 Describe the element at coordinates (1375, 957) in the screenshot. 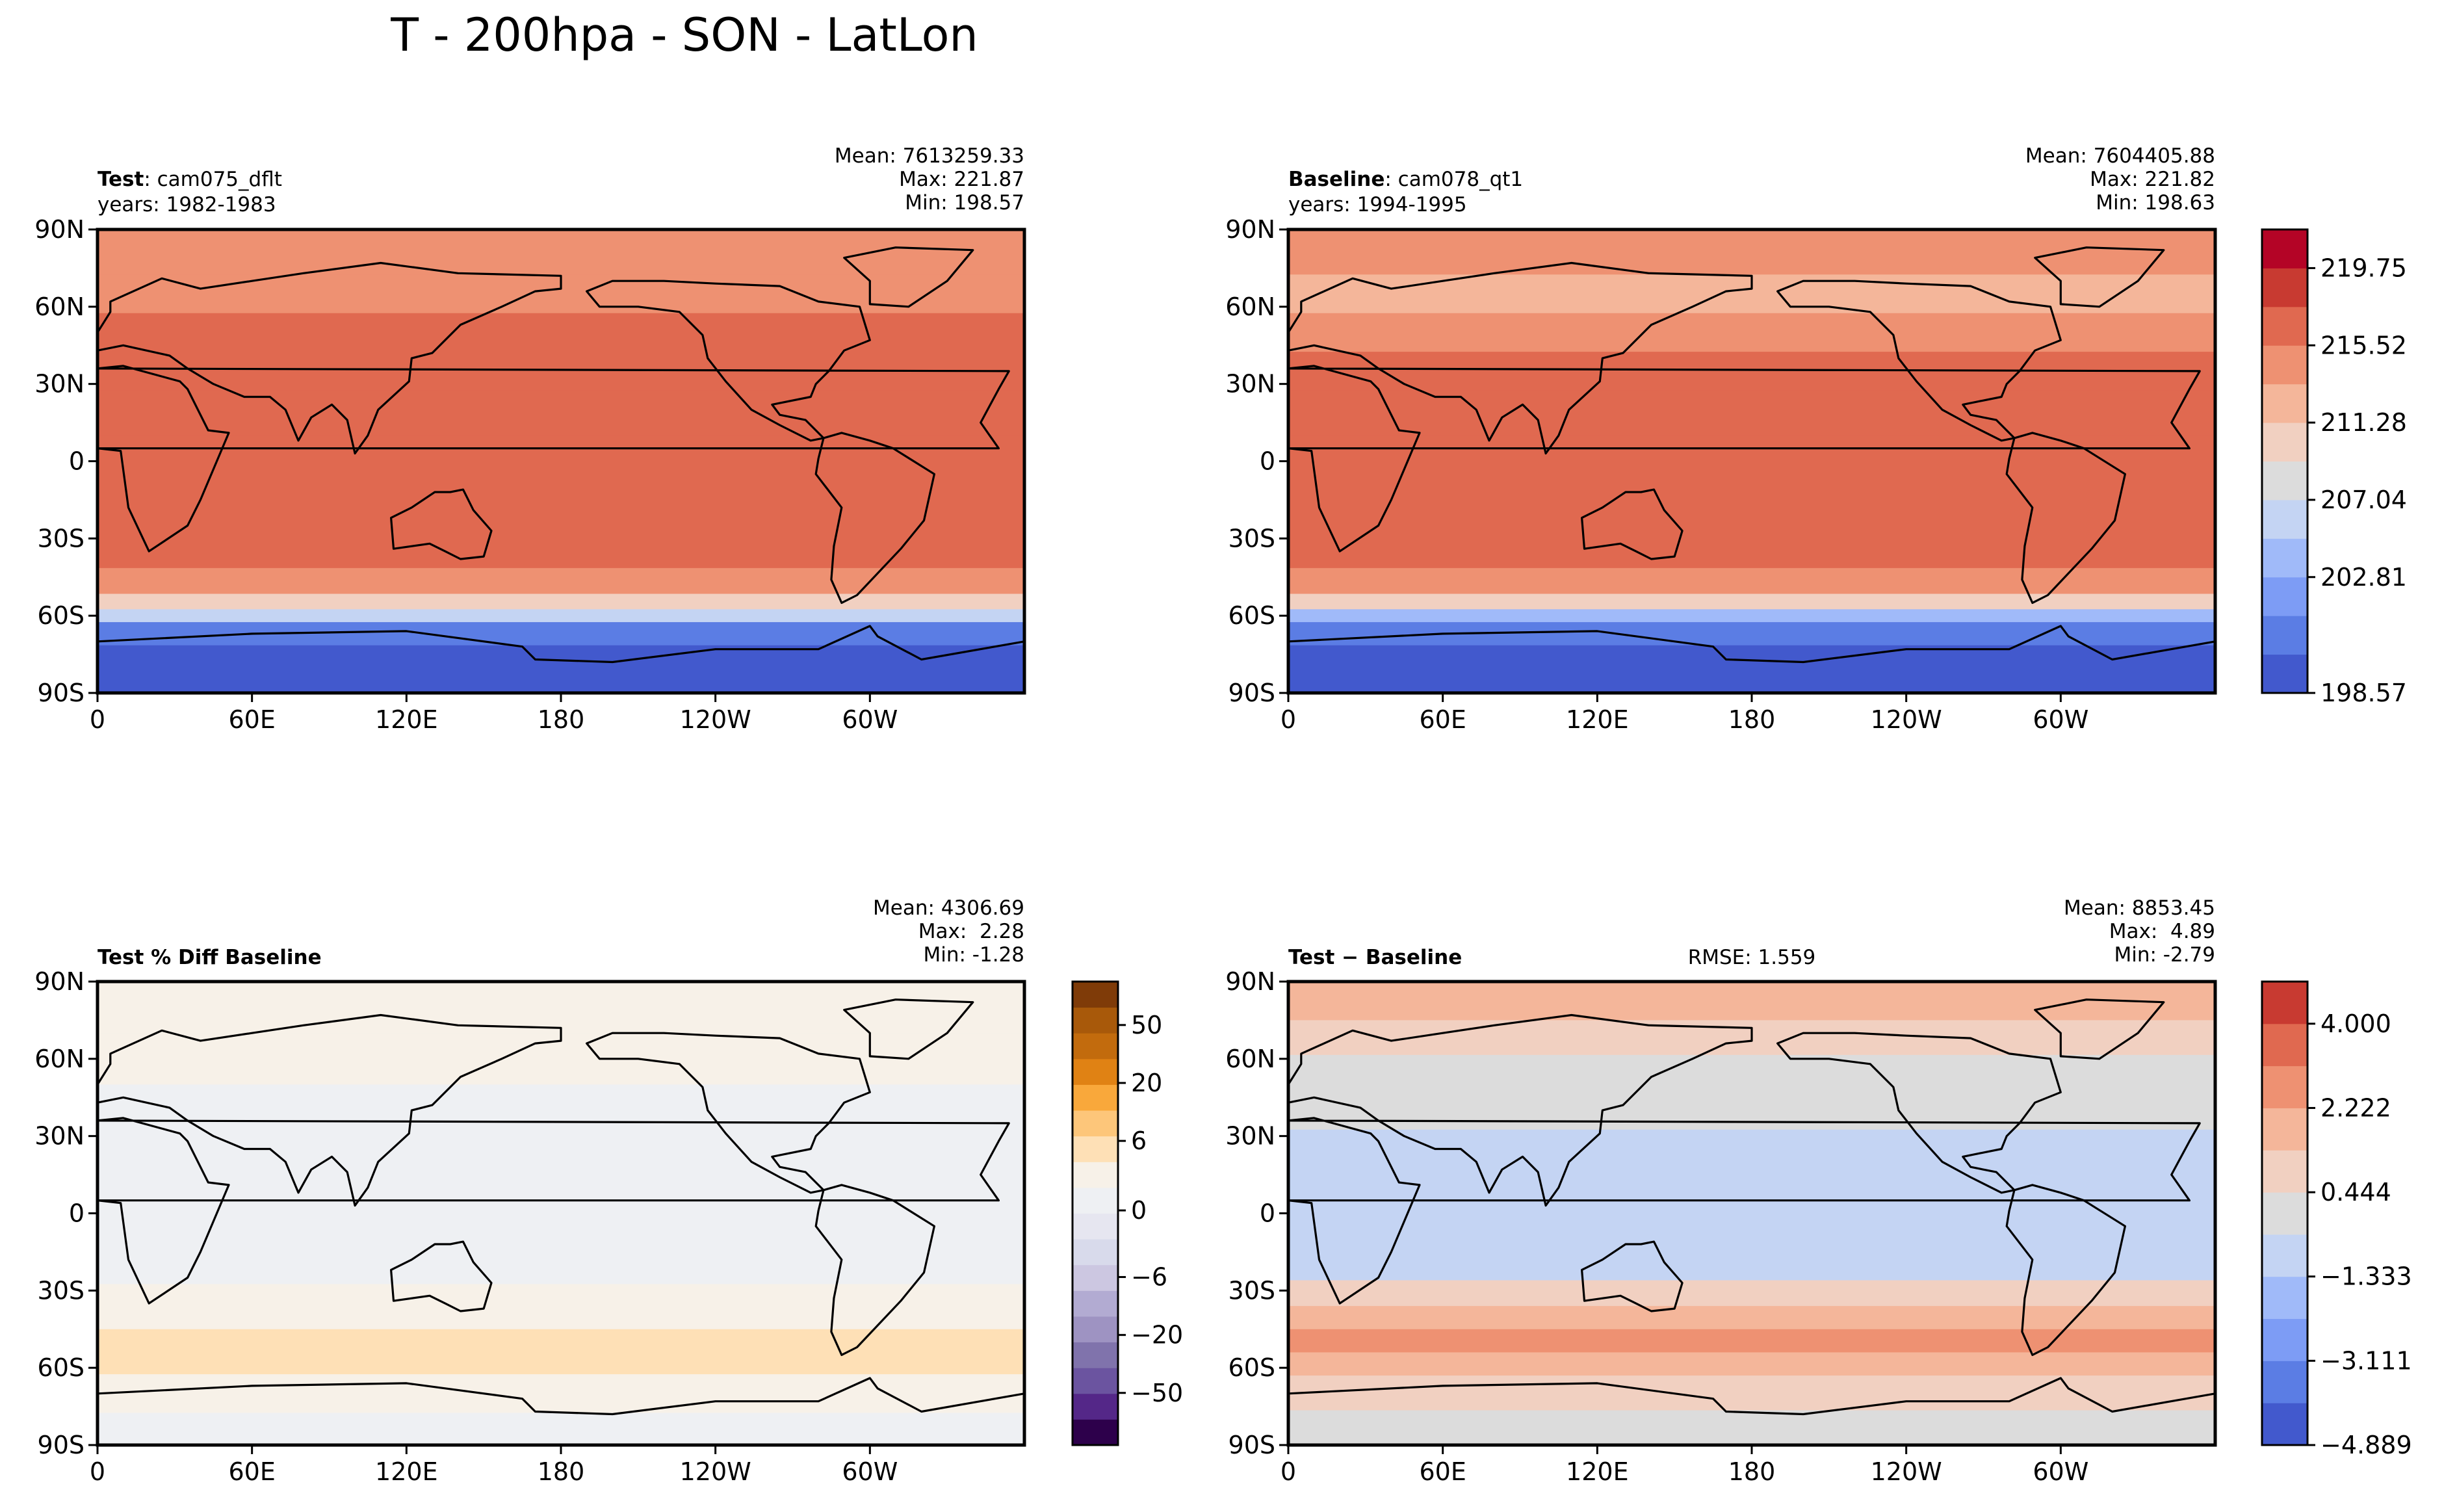

I see `panel-diff-label: Test − Baseline` at that location.